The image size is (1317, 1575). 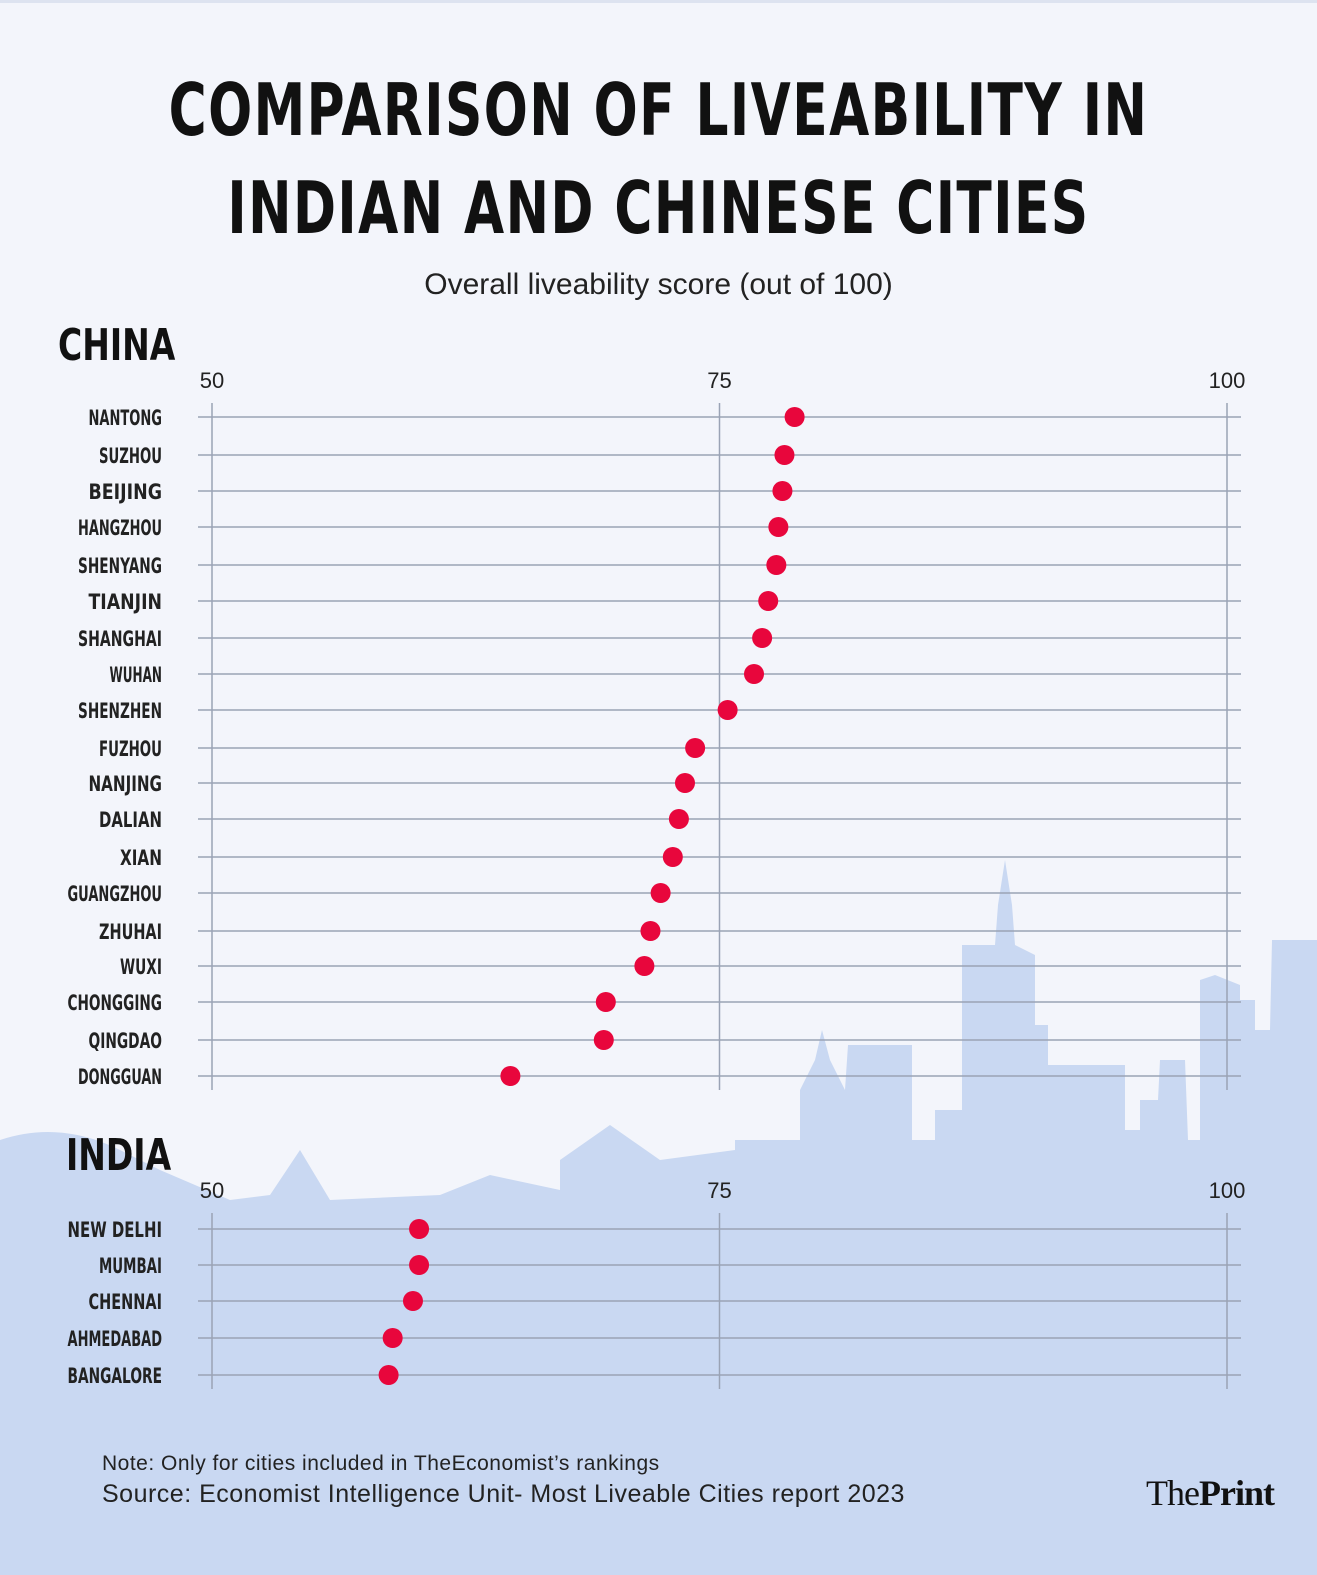 I want to click on city-label: XIAN, so click(x=141, y=858).